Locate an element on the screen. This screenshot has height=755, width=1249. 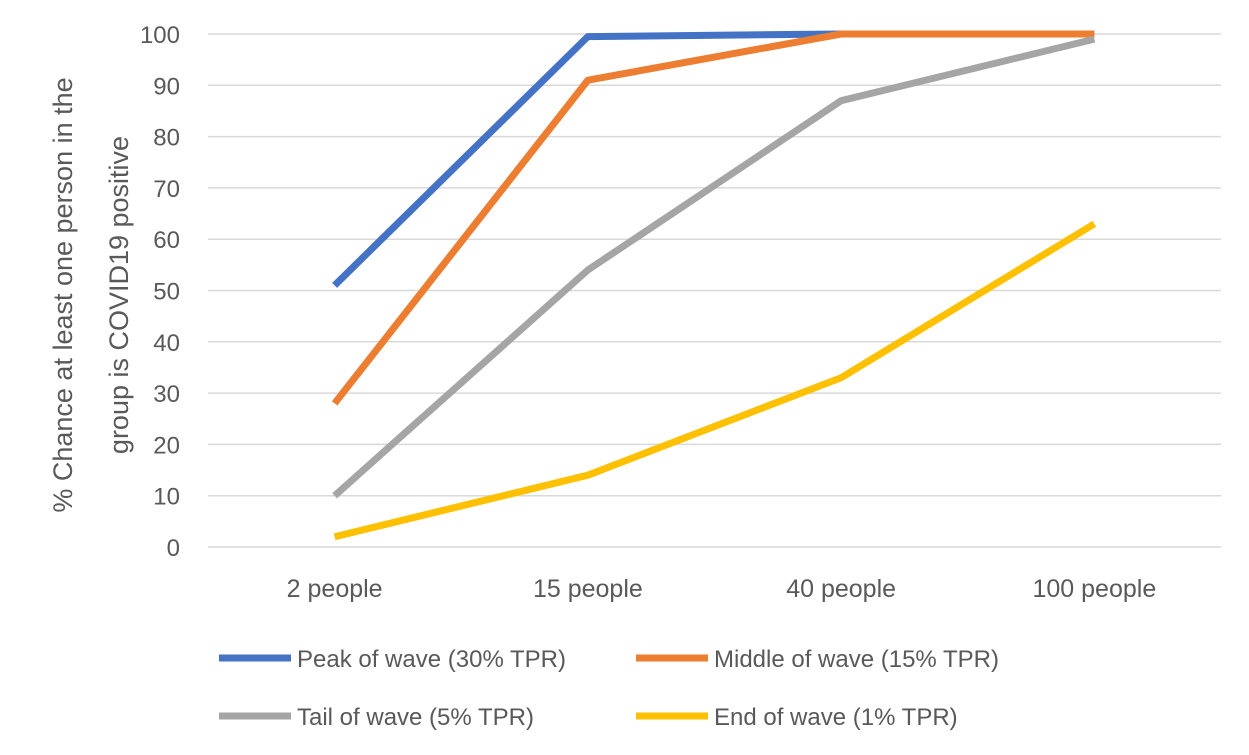
x-tick-label: 100 people is located at coordinates (1095, 589).